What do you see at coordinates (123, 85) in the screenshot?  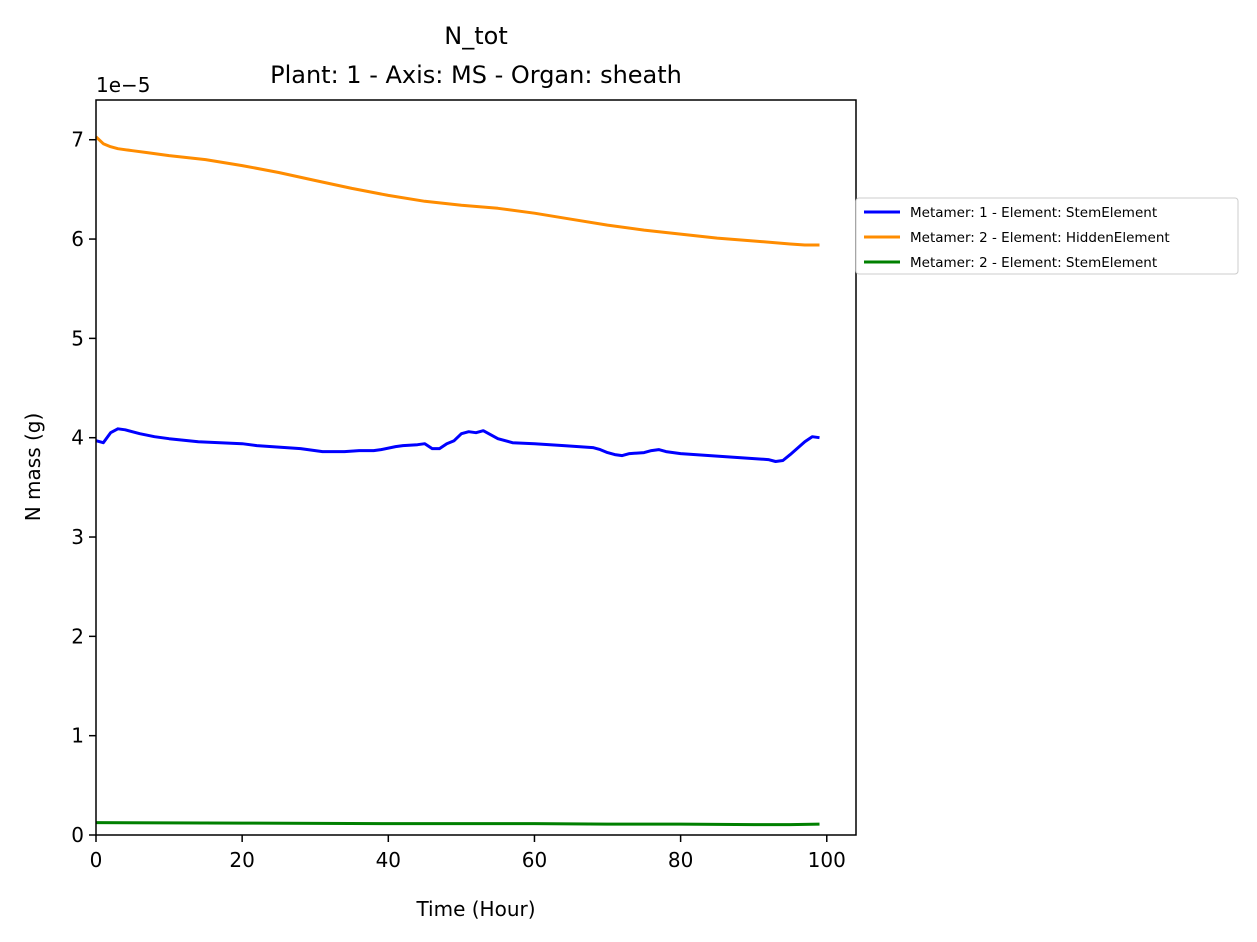 I see `y-offset-label: 1e−5` at bounding box center [123, 85].